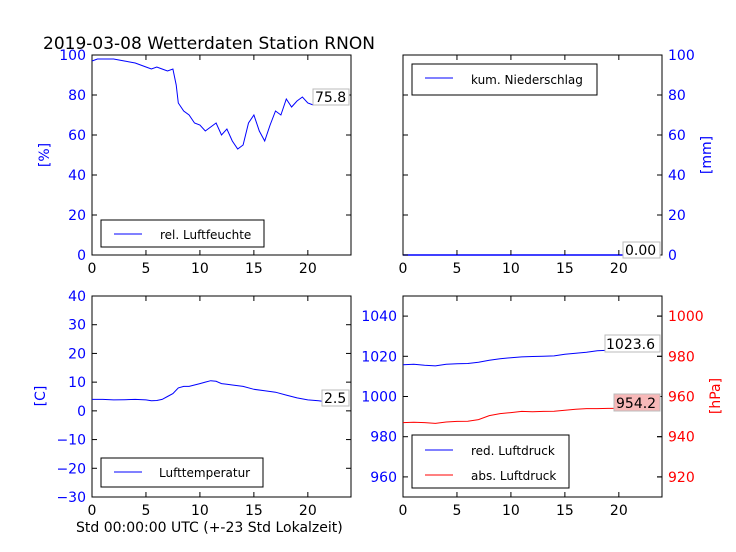  I want to click on humidity-ylabel: [%], so click(45, 155).